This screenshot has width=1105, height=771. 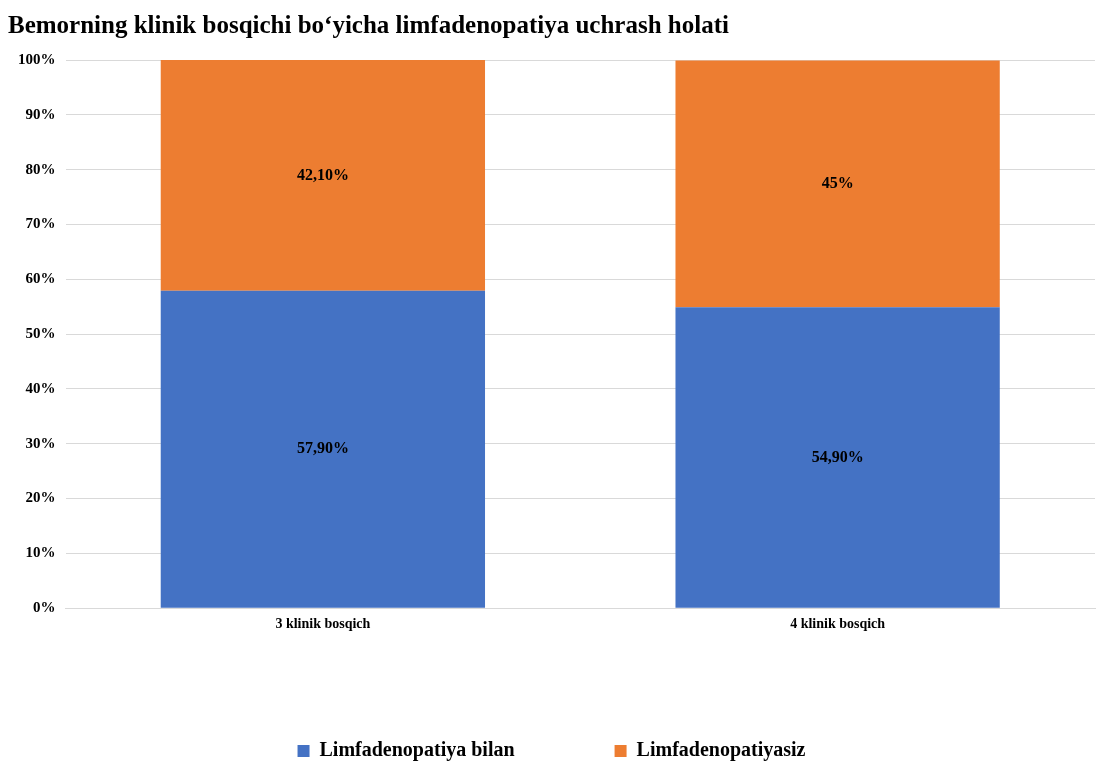 What do you see at coordinates (838, 624) in the screenshot?
I see `x-tick-label: 4 klinik bosqich` at bounding box center [838, 624].